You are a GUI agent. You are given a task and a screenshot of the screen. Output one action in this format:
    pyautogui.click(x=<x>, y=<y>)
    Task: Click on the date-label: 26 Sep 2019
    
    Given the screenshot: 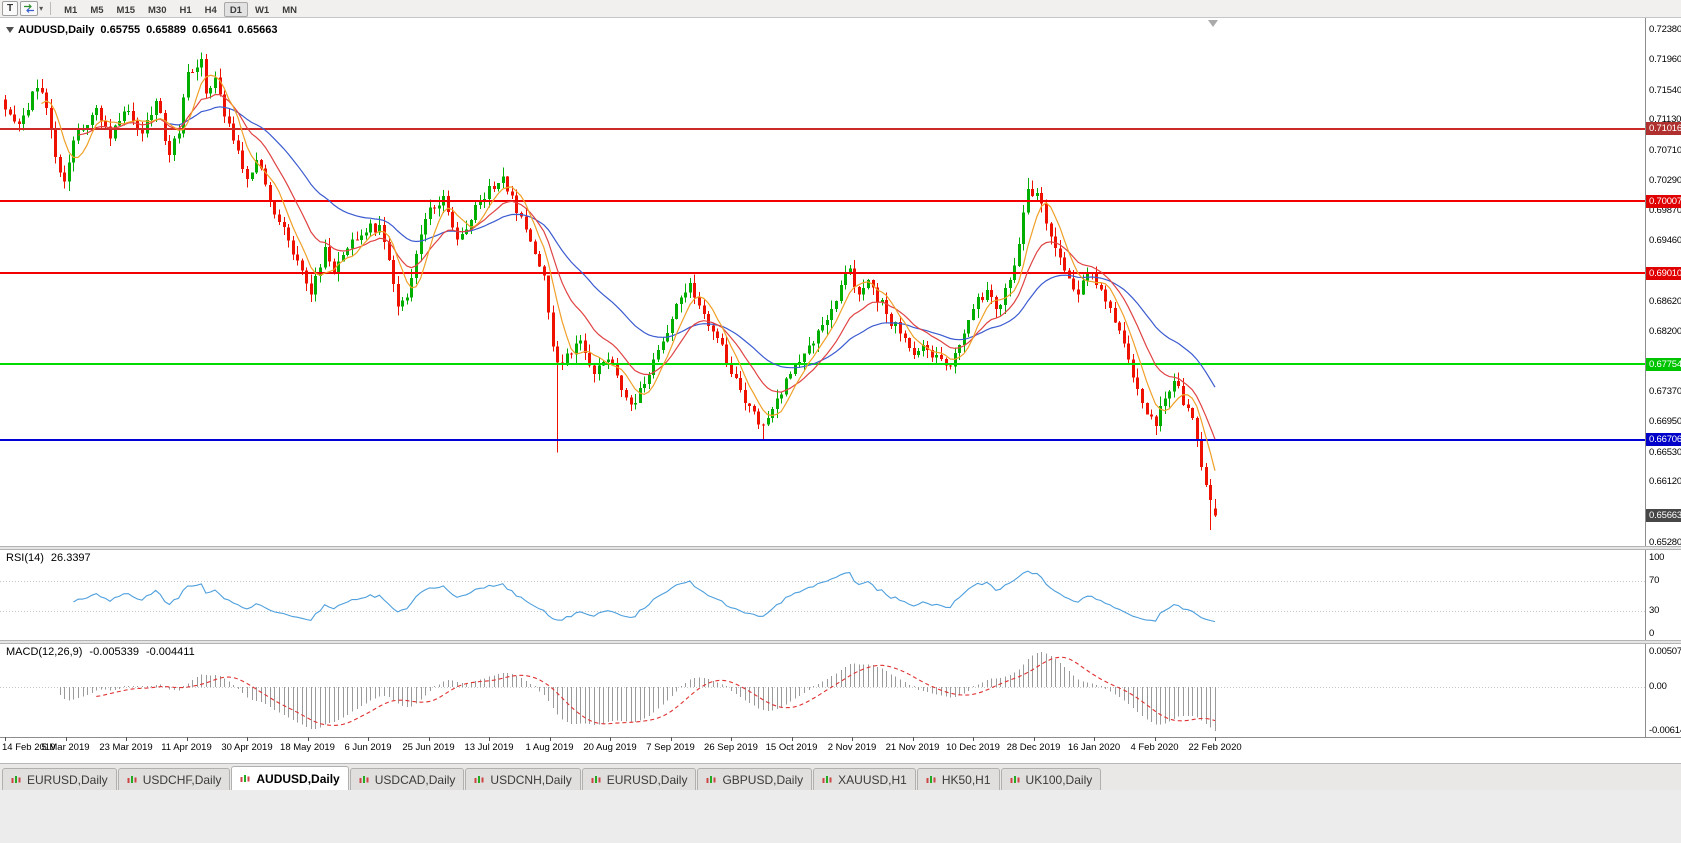 What is the action you would take?
    pyautogui.click(x=731, y=747)
    